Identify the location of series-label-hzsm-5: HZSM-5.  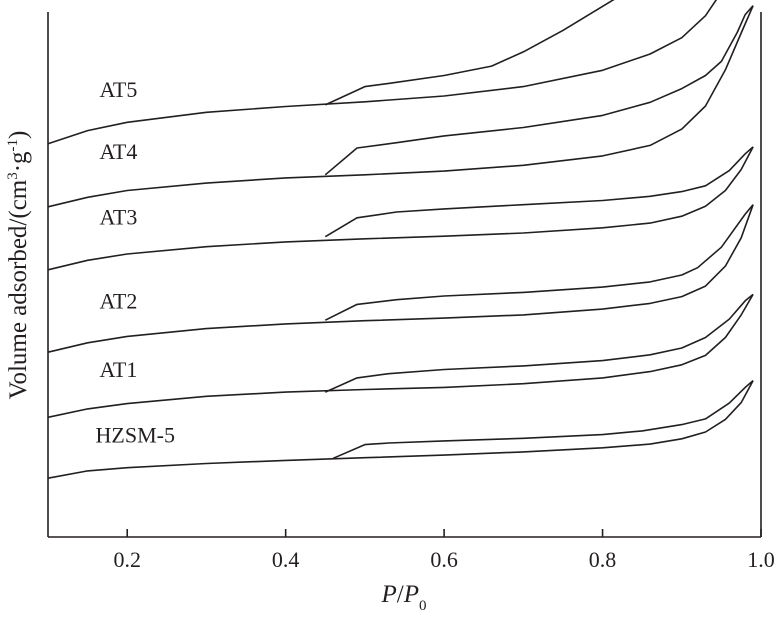
(135, 435).